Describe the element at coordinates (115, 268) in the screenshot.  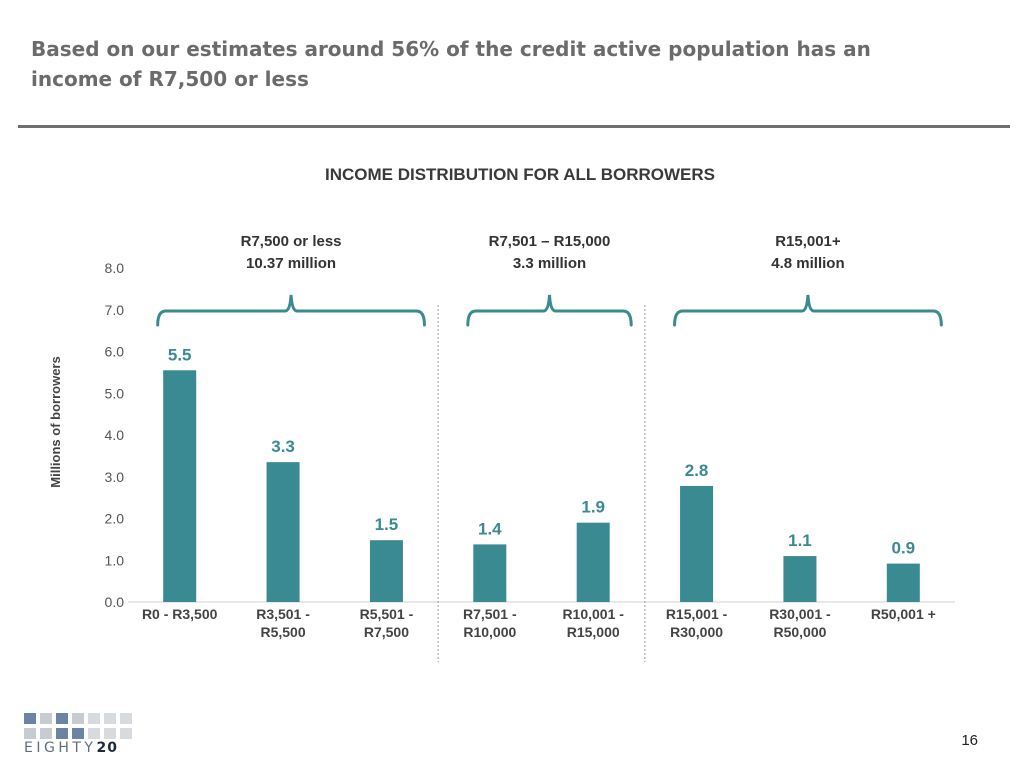
I see `y-tick-label: 8.0` at that location.